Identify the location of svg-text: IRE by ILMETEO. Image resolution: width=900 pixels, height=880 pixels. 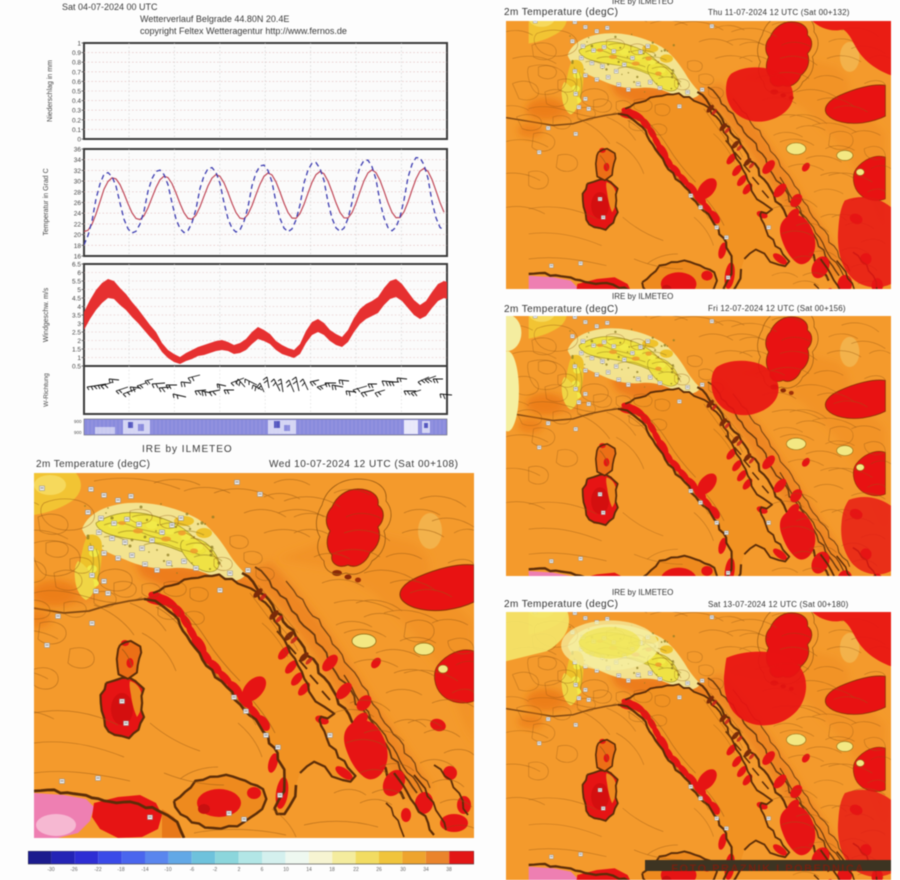
(187, 449).